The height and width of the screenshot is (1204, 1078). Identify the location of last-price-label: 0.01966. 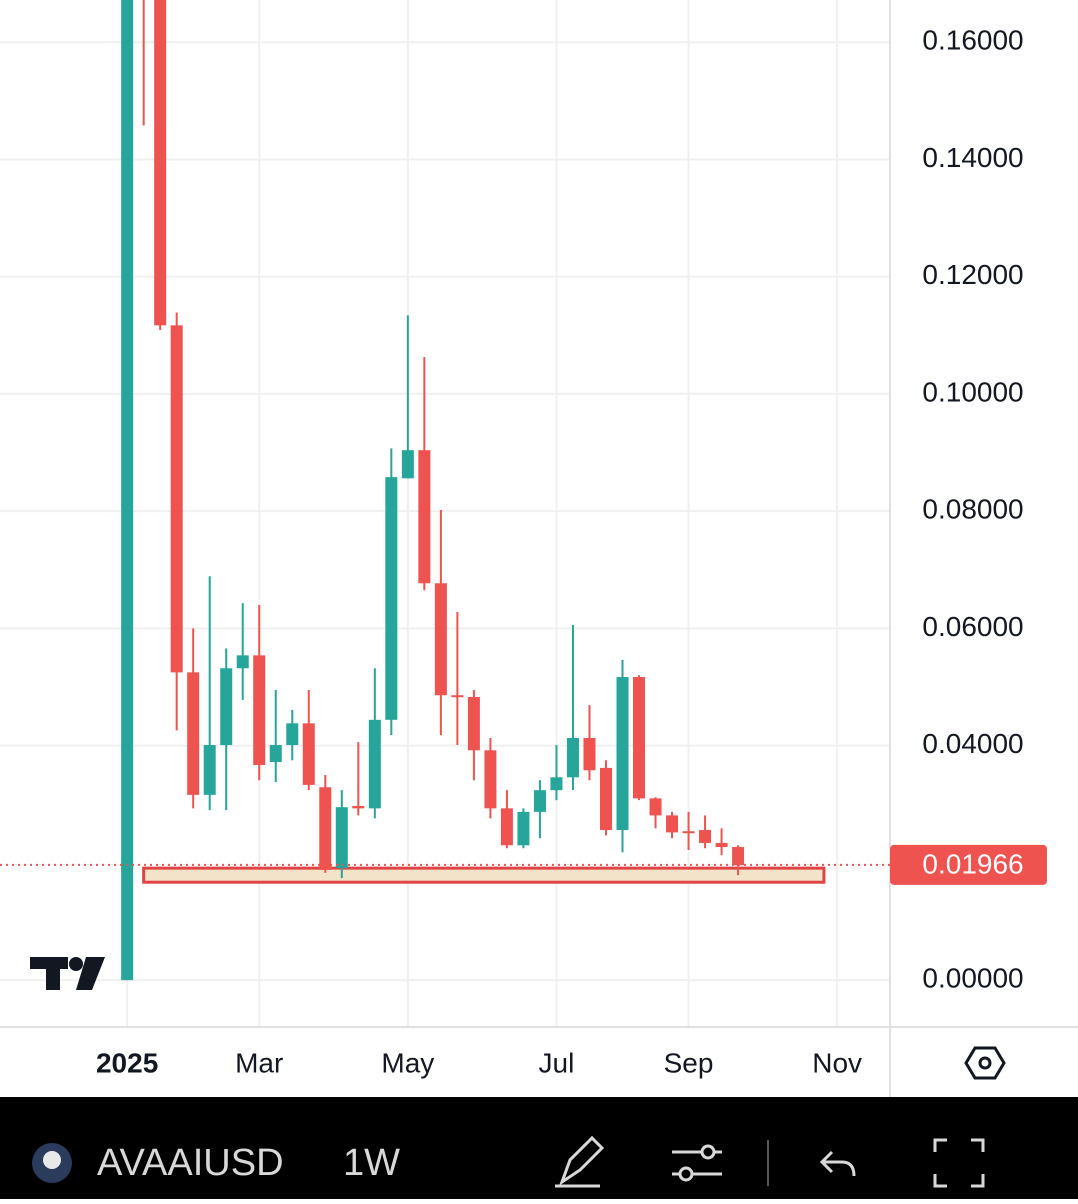
(972, 863).